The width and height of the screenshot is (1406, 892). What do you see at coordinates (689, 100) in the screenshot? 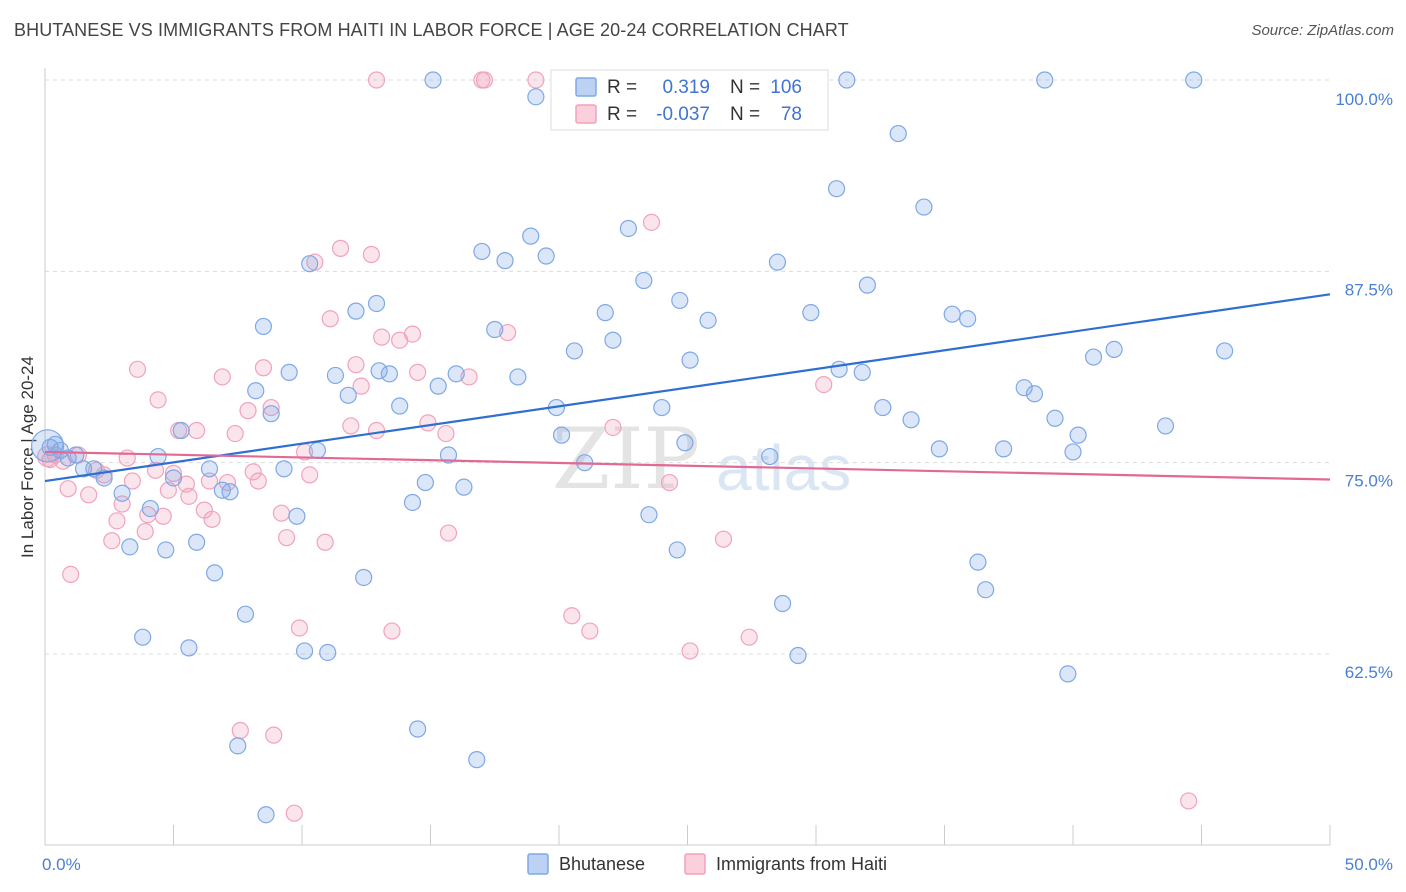
I see `stats-legend: R = 0.319 N = 106 R = -0.037 N = 78` at bounding box center [689, 100].